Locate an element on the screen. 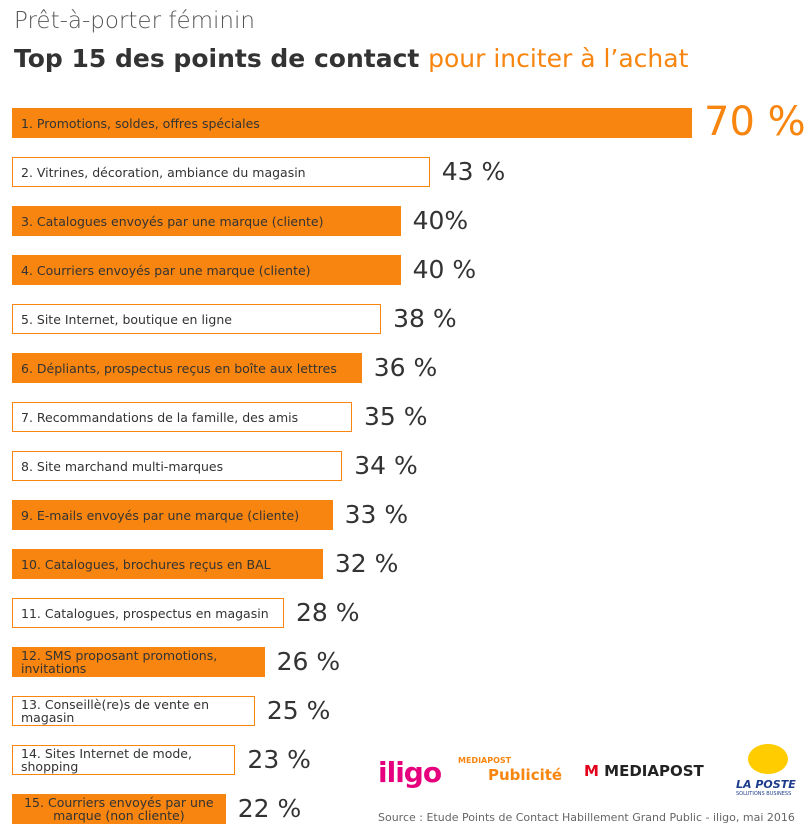 This screenshot has height=835, width=810. bar: 8. Site marchand multi-marques is located at coordinates (177, 466).